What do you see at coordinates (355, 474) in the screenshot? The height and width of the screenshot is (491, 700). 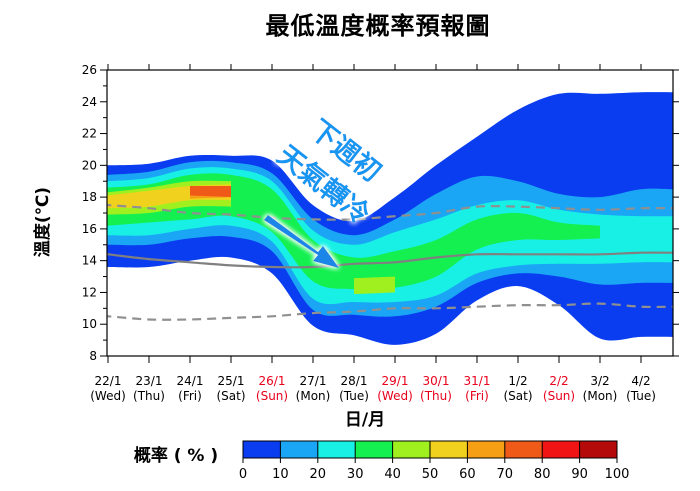 I see `colorbar-tick-label: 30` at bounding box center [355, 474].